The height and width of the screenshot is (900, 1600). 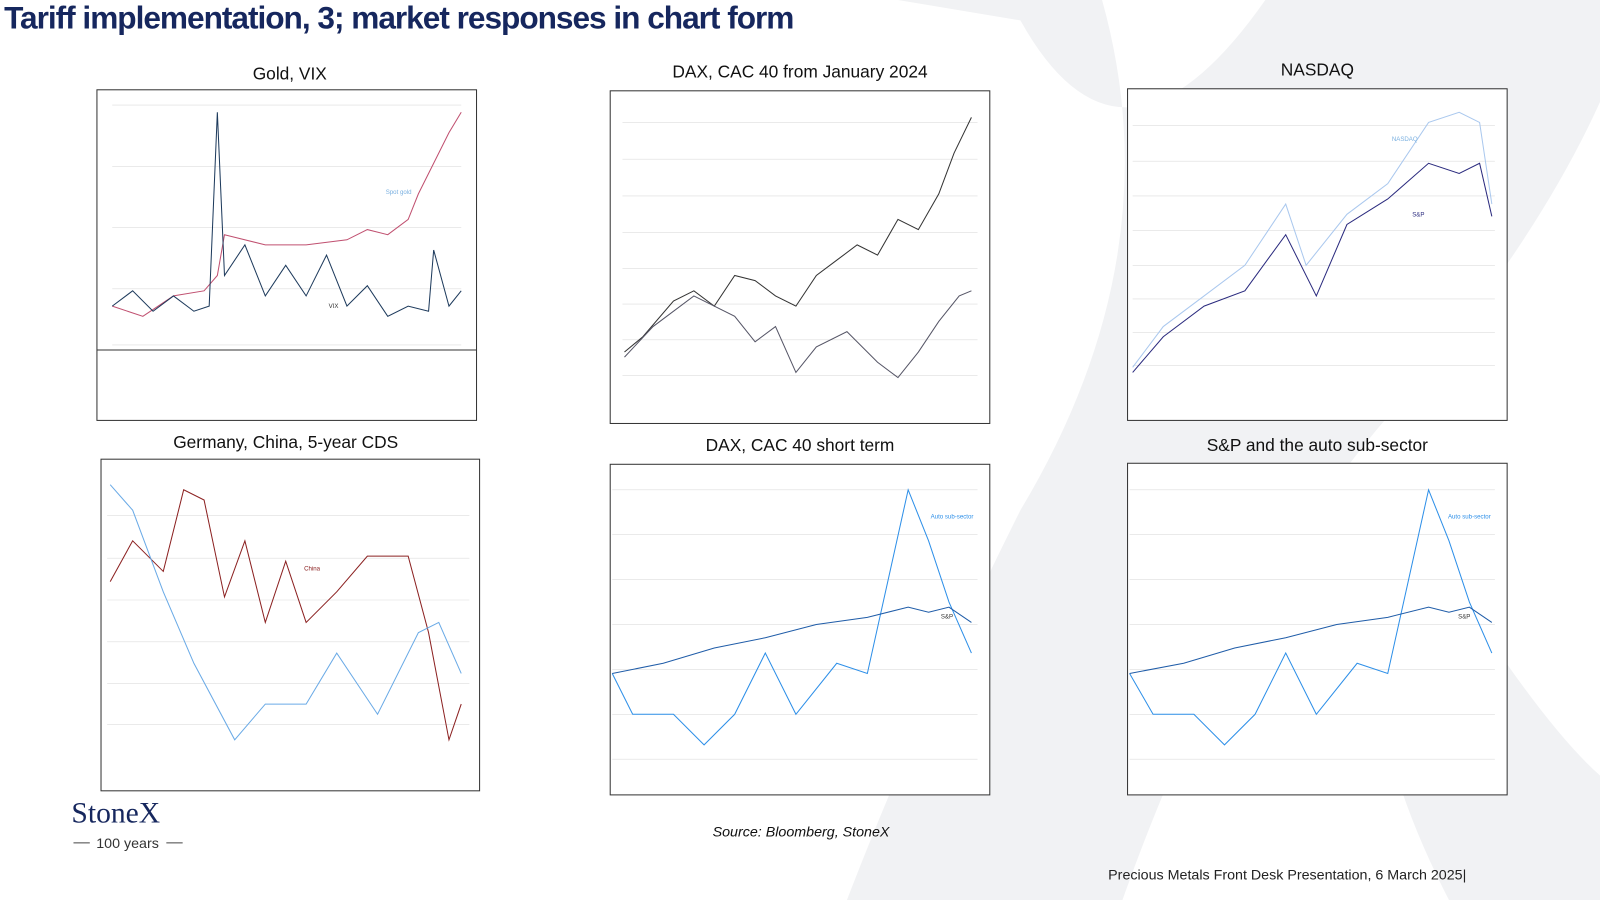 What do you see at coordinates (285, 442) in the screenshot?
I see `panel-title: Germany, China, 5-year CDS` at bounding box center [285, 442].